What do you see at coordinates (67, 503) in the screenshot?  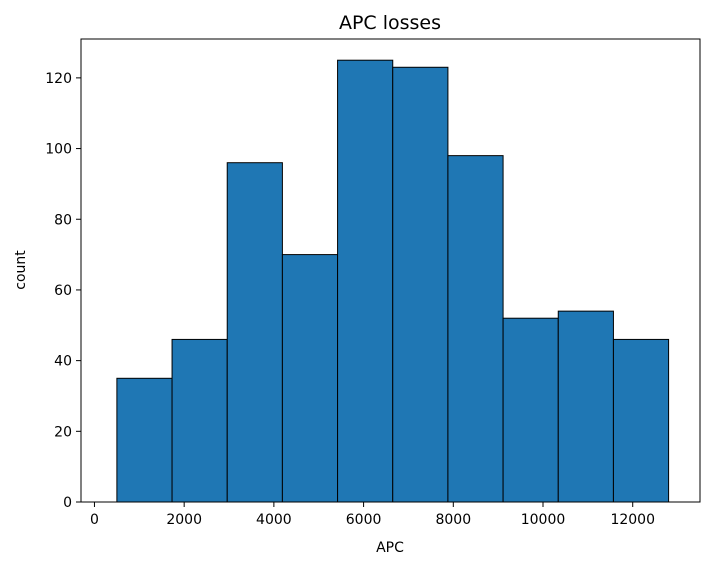 I see `y-tick-label: 0` at bounding box center [67, 503].